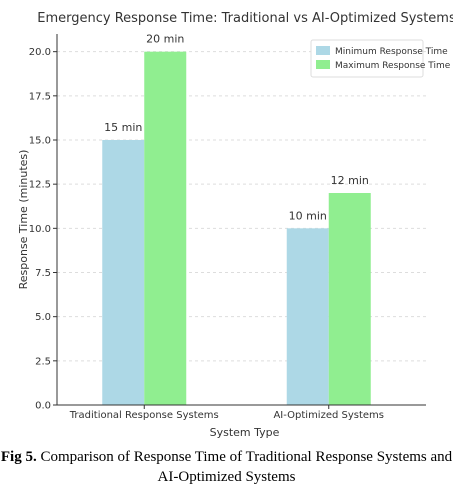 This screenshot has height=503, width=453. What do you see at coordinates (328, 415) in the screenshot?
I see `x-tick-label-1: AI-Optimized Systems` at bounding box center [328, 415].